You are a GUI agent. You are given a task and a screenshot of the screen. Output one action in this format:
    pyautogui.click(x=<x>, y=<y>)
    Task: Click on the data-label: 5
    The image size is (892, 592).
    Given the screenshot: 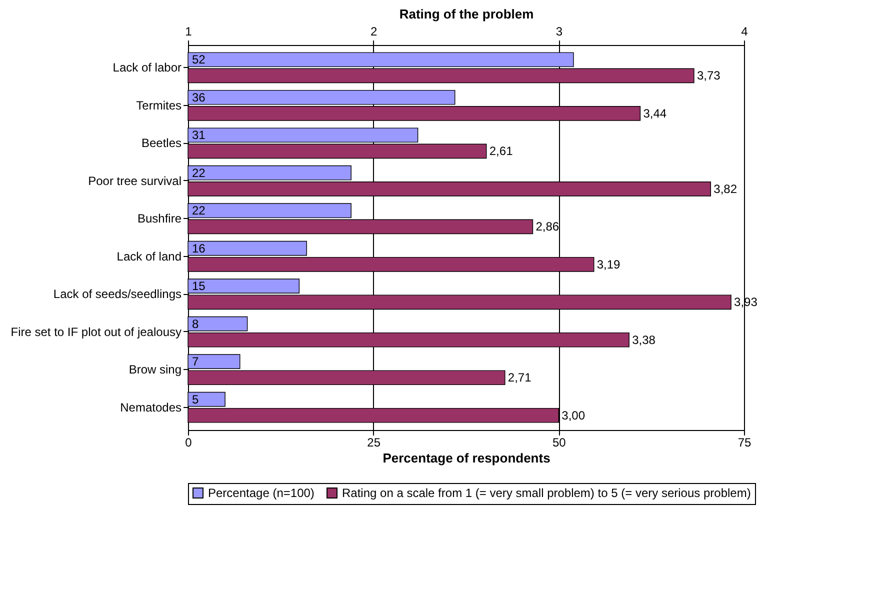 What is the action you would take?
    pyautogui.click(x=195, y=399)
    